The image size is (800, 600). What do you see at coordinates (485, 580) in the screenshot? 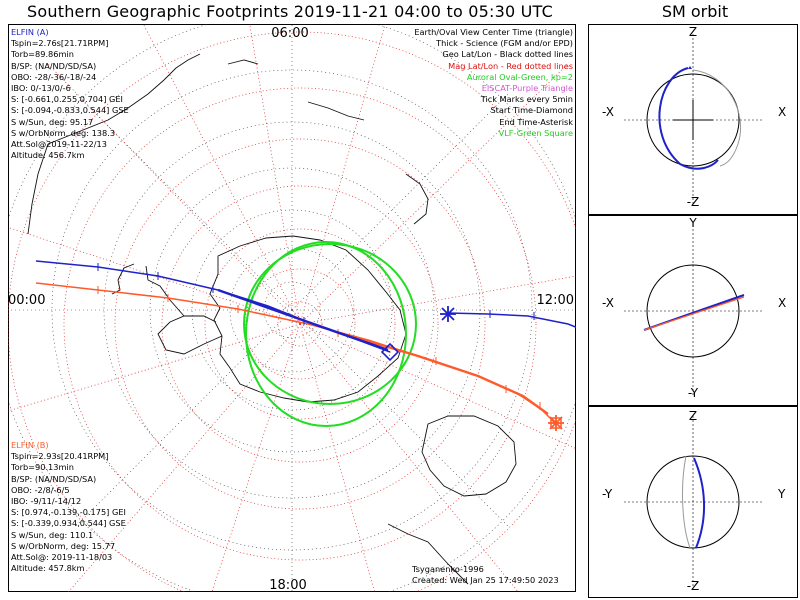
I see `created-label: Created: Wed Jan 25 17:49:50 2023` at bounding box center [485, 580].